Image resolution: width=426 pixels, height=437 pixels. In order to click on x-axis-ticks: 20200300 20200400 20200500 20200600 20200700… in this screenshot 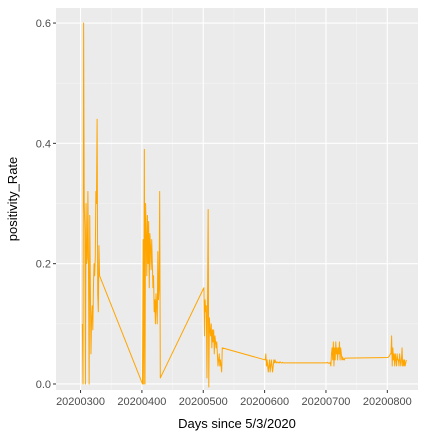, I will do `click(234, 399)`.